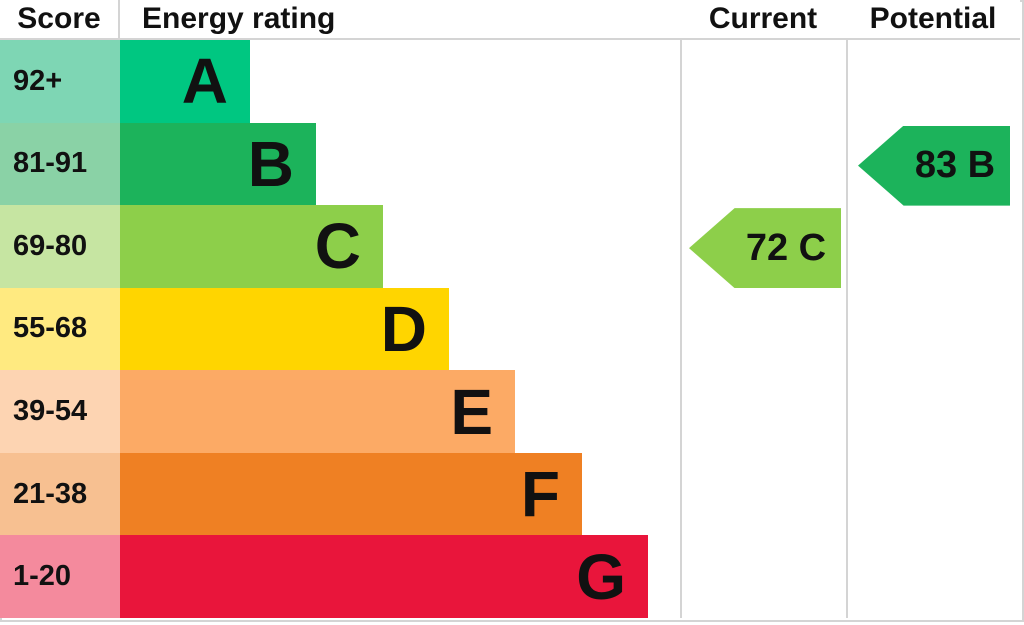  I want to click on score-range-d: 55-68, so click(60, 329).